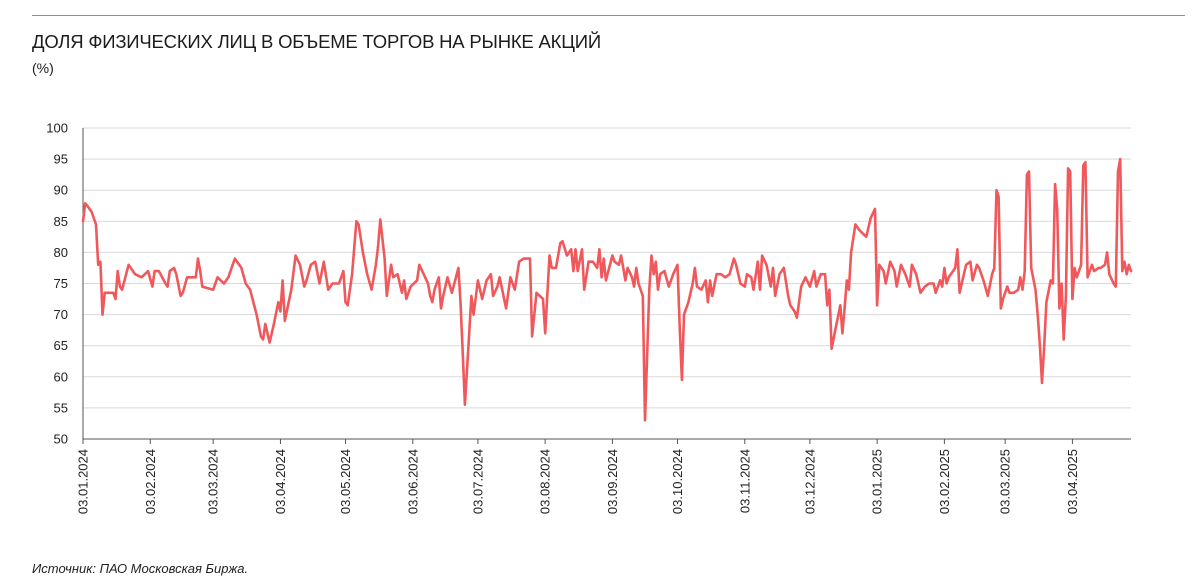  I want to click on y-tick-label-80: 80, so click(61, 252).